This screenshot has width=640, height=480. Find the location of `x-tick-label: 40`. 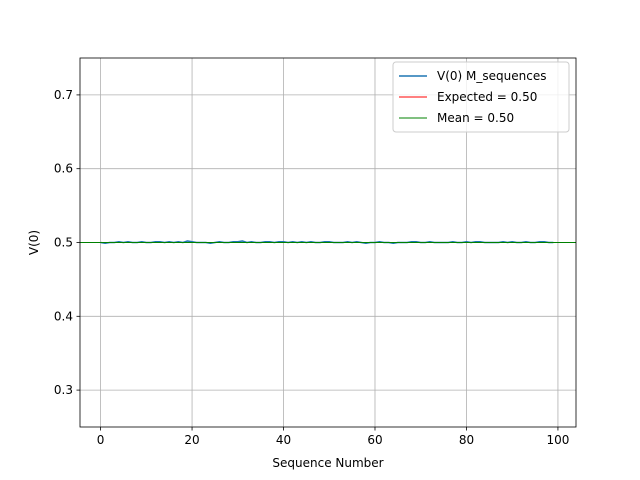

x-tick-label: 40 is located at coordinates (283, 440).